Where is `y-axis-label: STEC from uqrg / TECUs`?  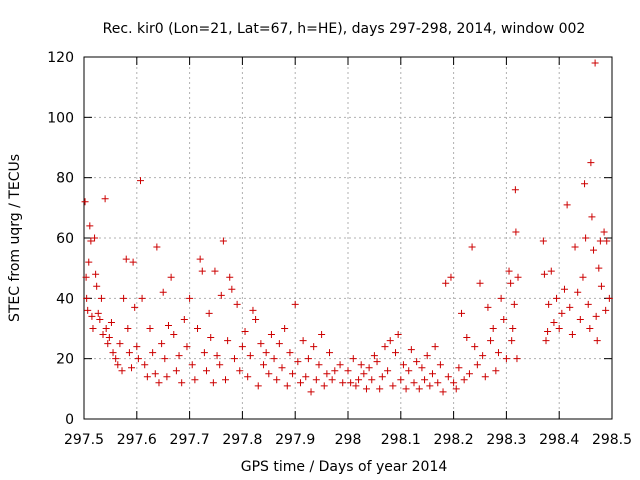 y-axis-label: STEC from uqrg / TECUs is located at coordinates (15, 238).